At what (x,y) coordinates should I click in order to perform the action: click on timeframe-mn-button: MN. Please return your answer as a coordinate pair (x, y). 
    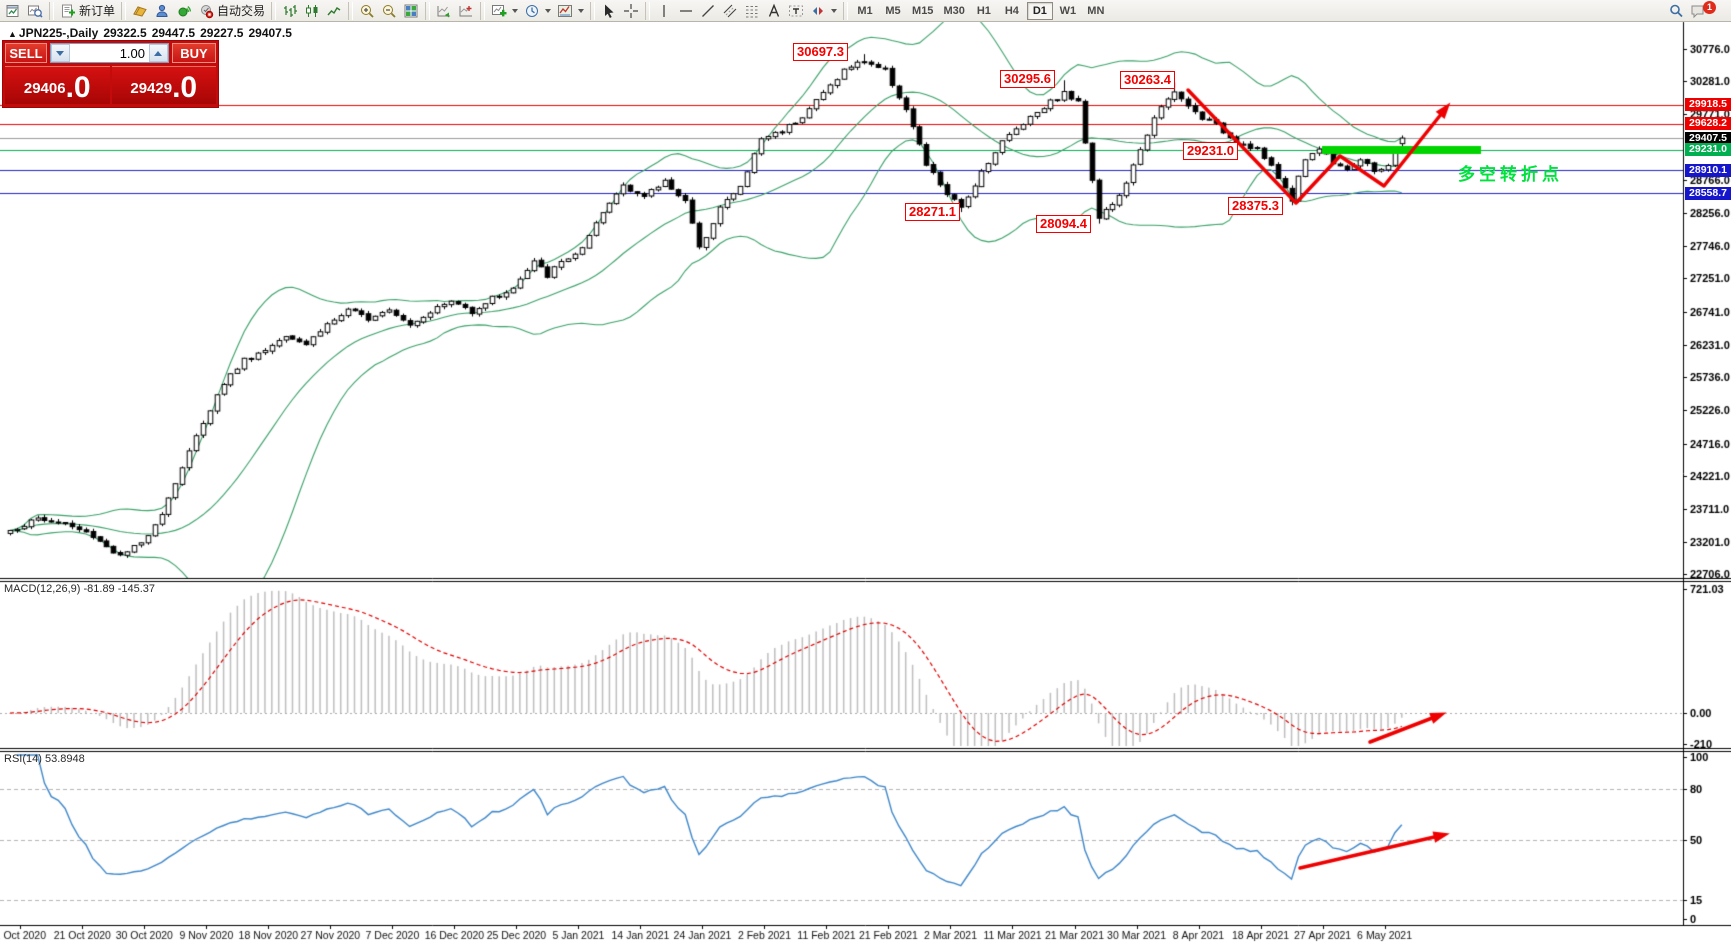
    Looking at the image, I should click on (1096, 11).